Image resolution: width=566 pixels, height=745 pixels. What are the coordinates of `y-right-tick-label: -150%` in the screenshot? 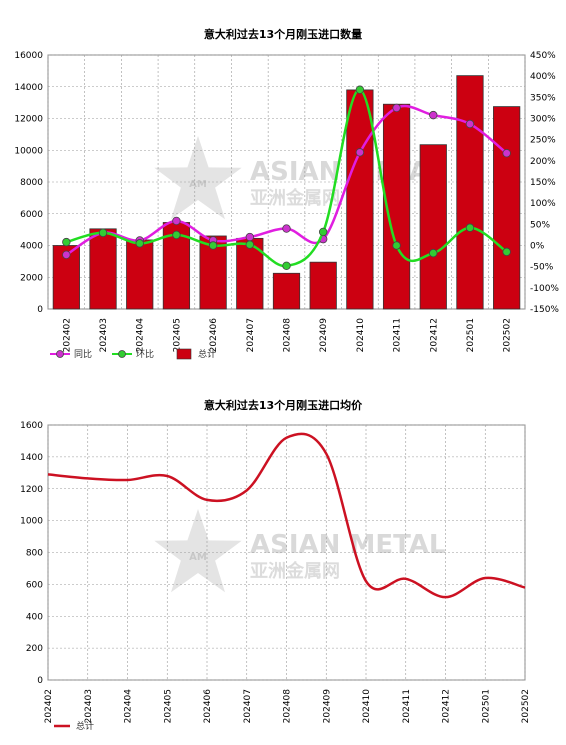 It's located at (544, 310).